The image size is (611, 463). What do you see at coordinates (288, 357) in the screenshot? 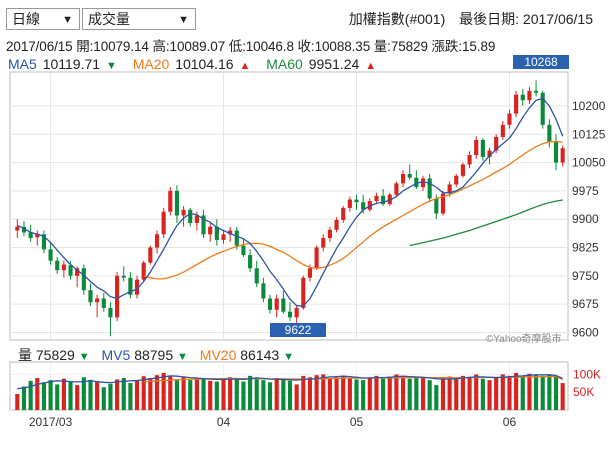
I see `mv20-down-icon: ▼` at bounding box center [288, 357].